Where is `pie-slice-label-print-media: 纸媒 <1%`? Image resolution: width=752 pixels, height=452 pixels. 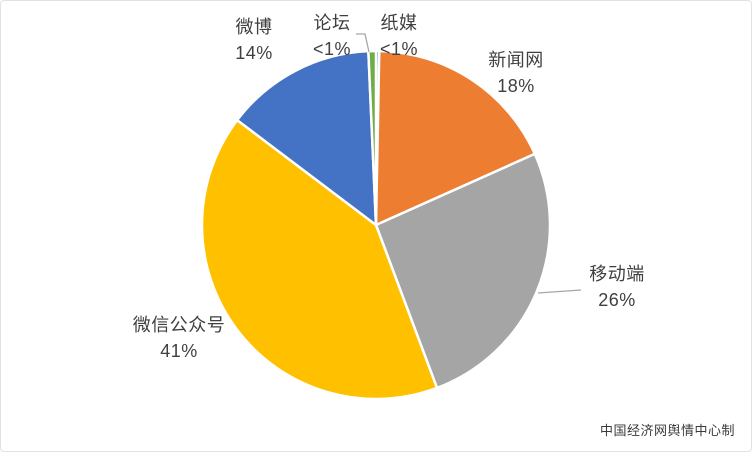 pie-slice-label-print-media: 纸媒 <1% is located at coordinates (399, 36).